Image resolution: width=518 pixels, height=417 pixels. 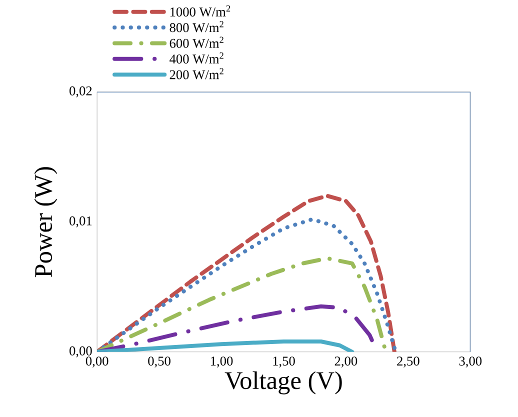 What do you see at coordinates (222, 362) in the screenshot?
I see `x-tick-label: 1,00` at bounding box center [222, 362].